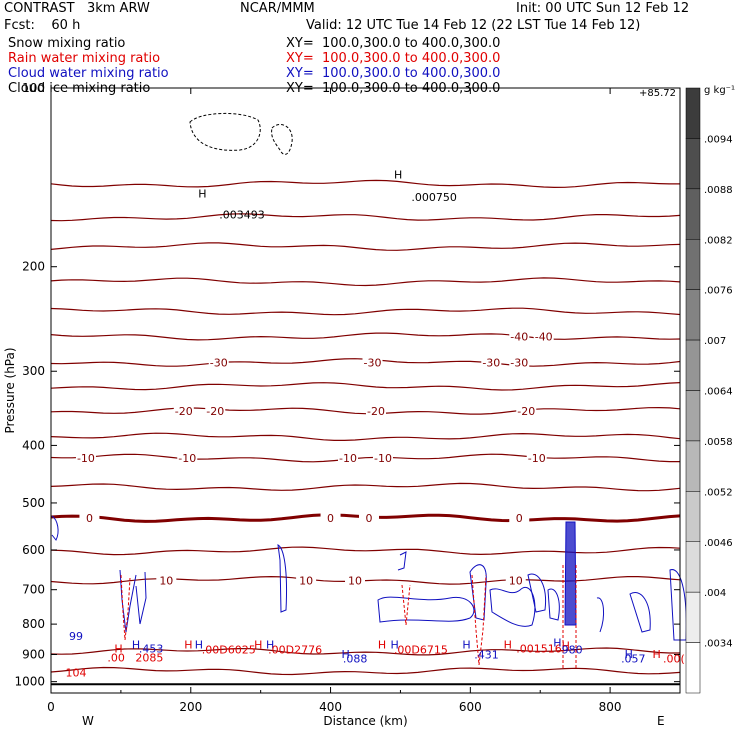  What do you see at coordinates (149, 658) in the screenshot?
I see `field-annotation: 2085` at bounding box center [149, 658].